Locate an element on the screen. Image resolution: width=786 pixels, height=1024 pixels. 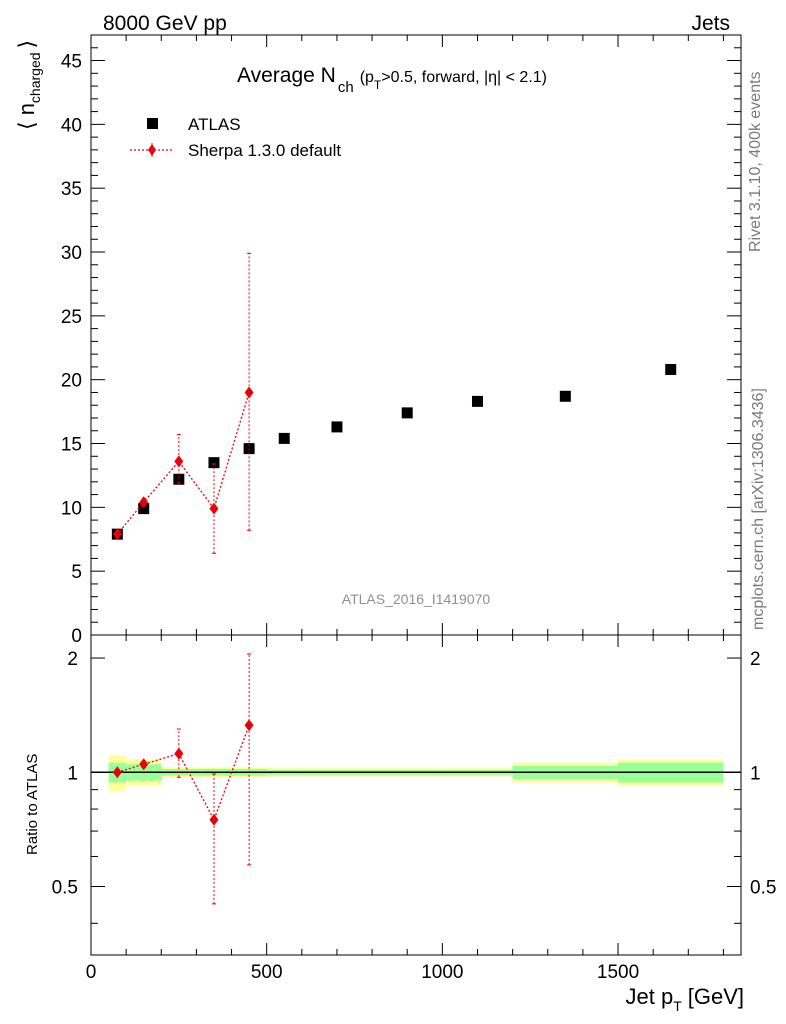
ratio-tick-label-right: 2 is located at coordinates (755, 659).